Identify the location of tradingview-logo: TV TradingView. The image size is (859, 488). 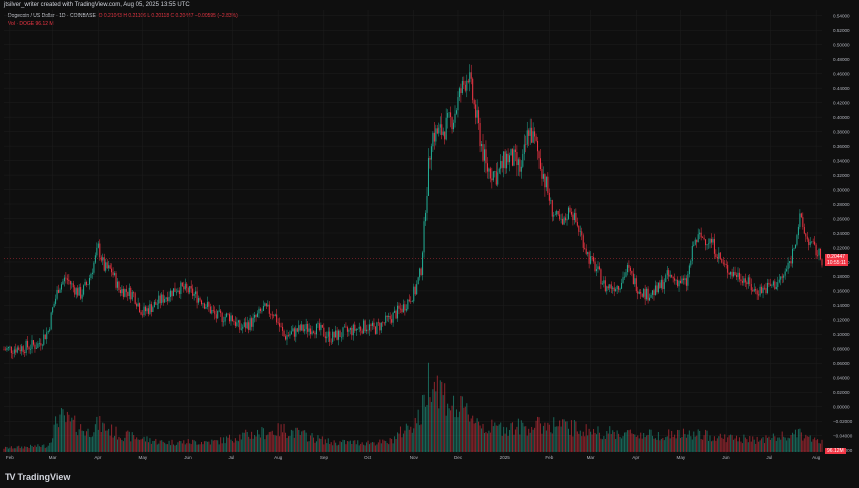
(37, 477).